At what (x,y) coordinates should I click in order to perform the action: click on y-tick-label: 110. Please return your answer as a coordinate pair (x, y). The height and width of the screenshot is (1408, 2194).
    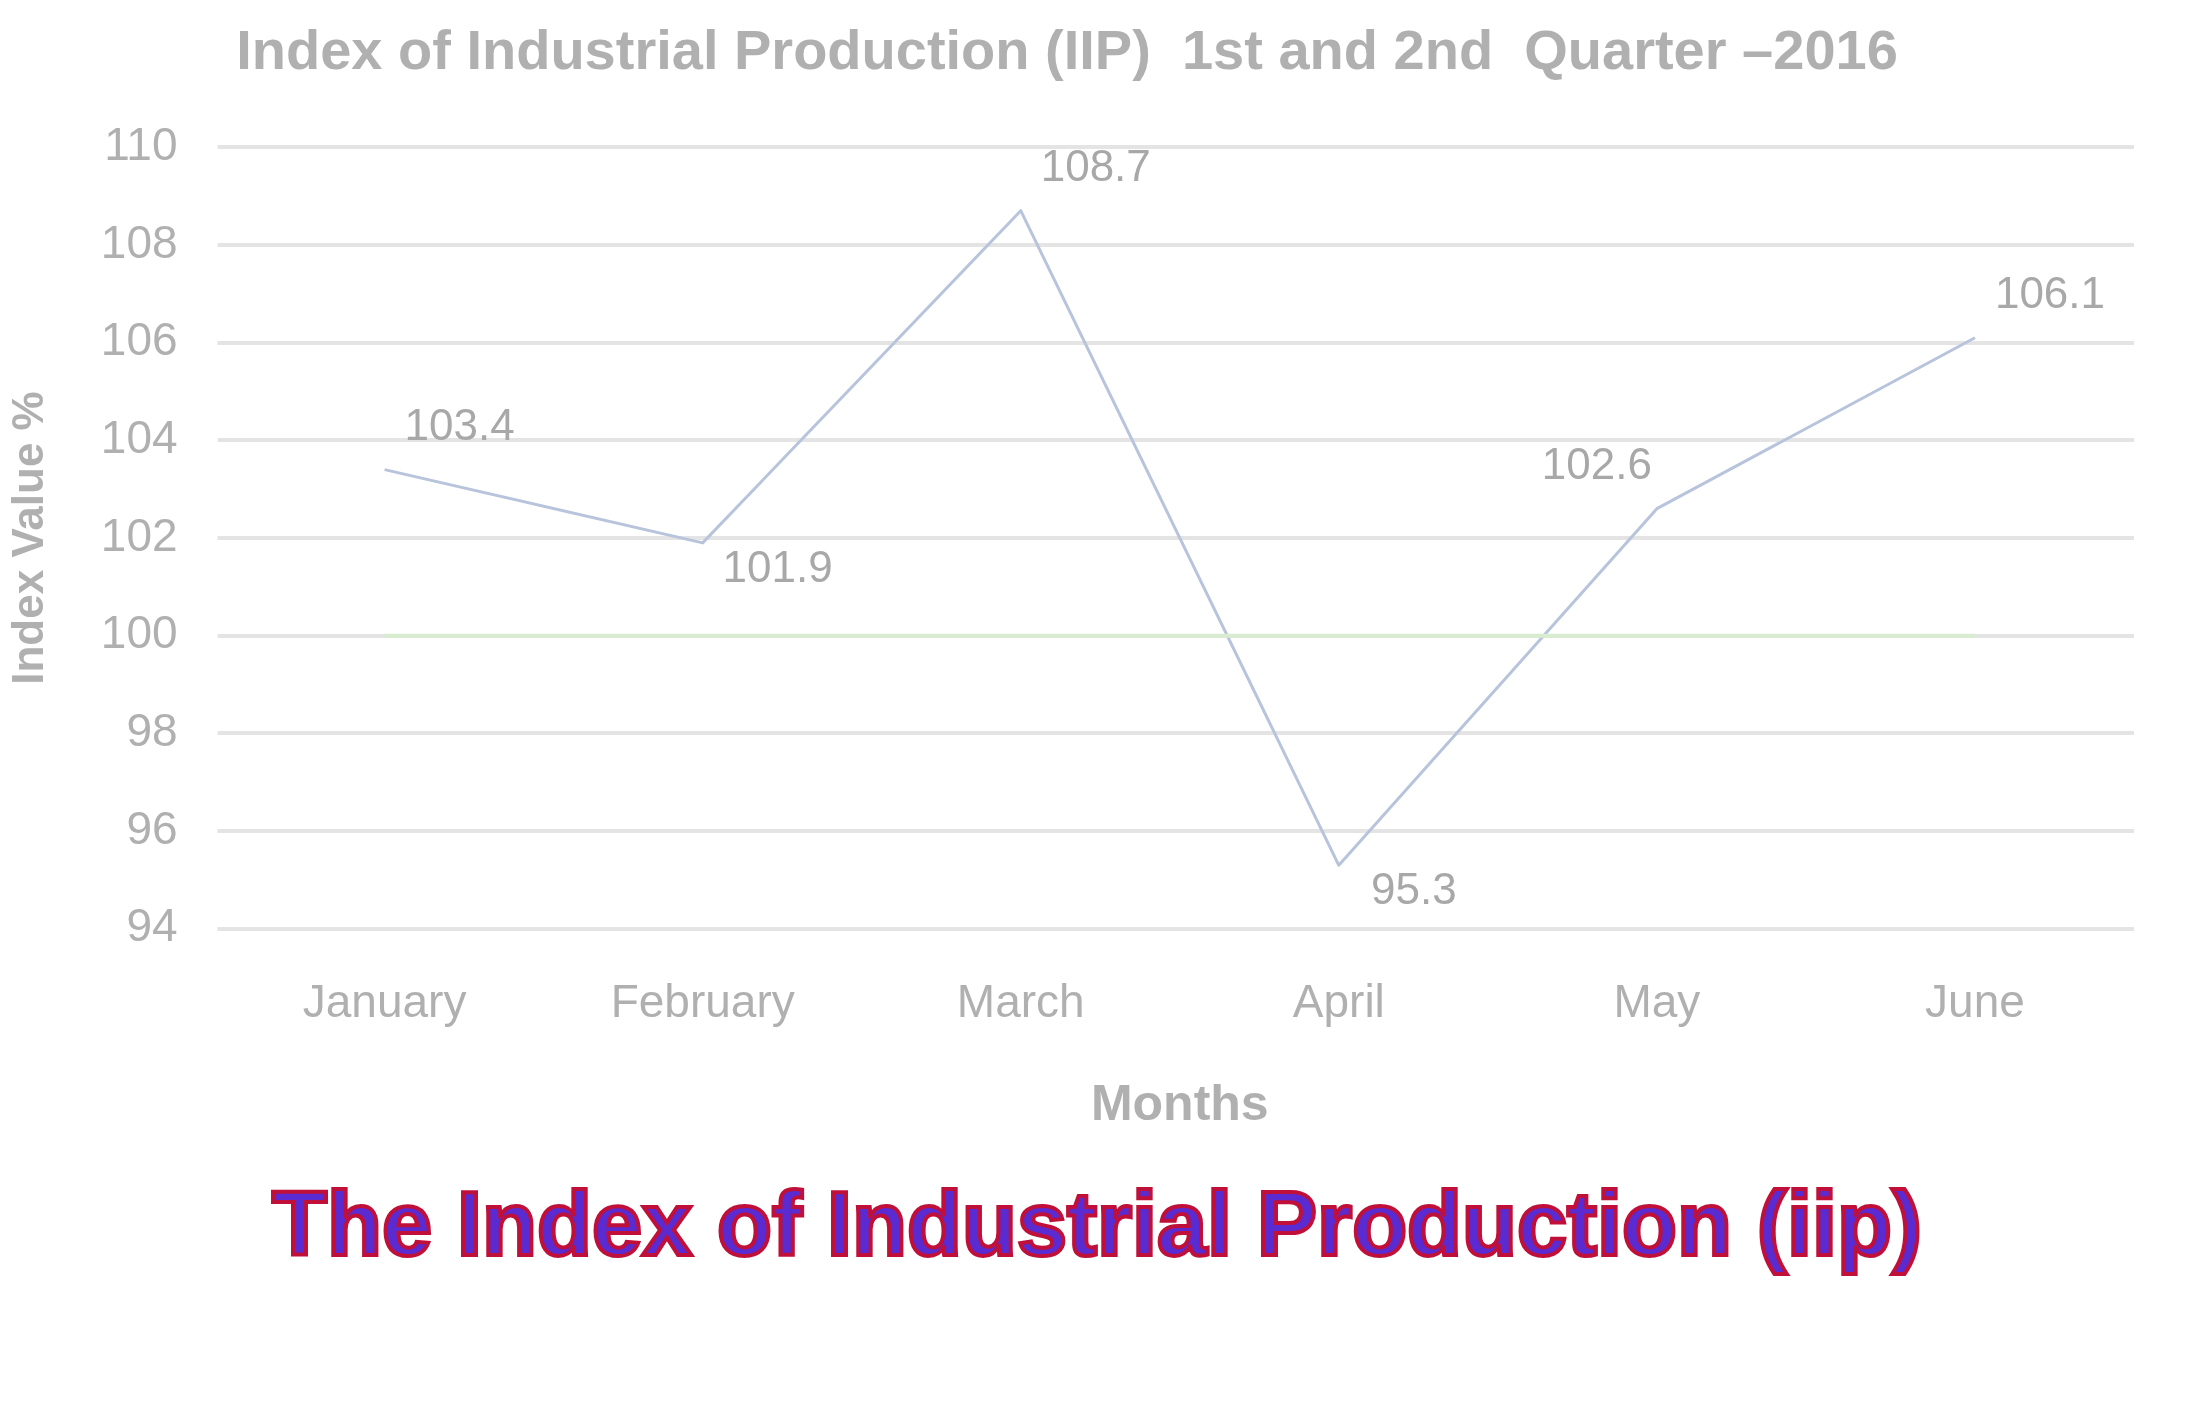
    Looking at the image, I should click on (141, 143).